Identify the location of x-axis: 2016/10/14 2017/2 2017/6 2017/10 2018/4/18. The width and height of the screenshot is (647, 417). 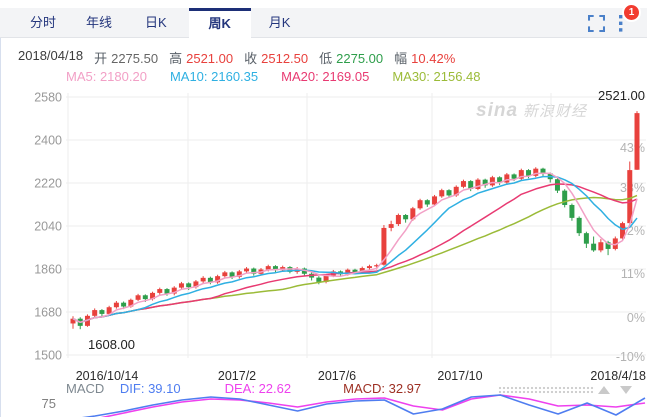
(323, 376).